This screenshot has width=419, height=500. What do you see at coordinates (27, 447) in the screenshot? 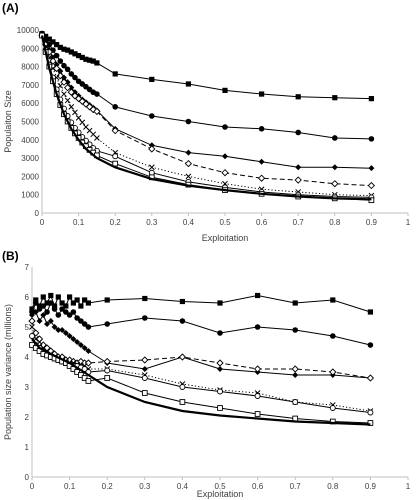
I see `y-tick-label: 1` at bounding box center [27, 447].